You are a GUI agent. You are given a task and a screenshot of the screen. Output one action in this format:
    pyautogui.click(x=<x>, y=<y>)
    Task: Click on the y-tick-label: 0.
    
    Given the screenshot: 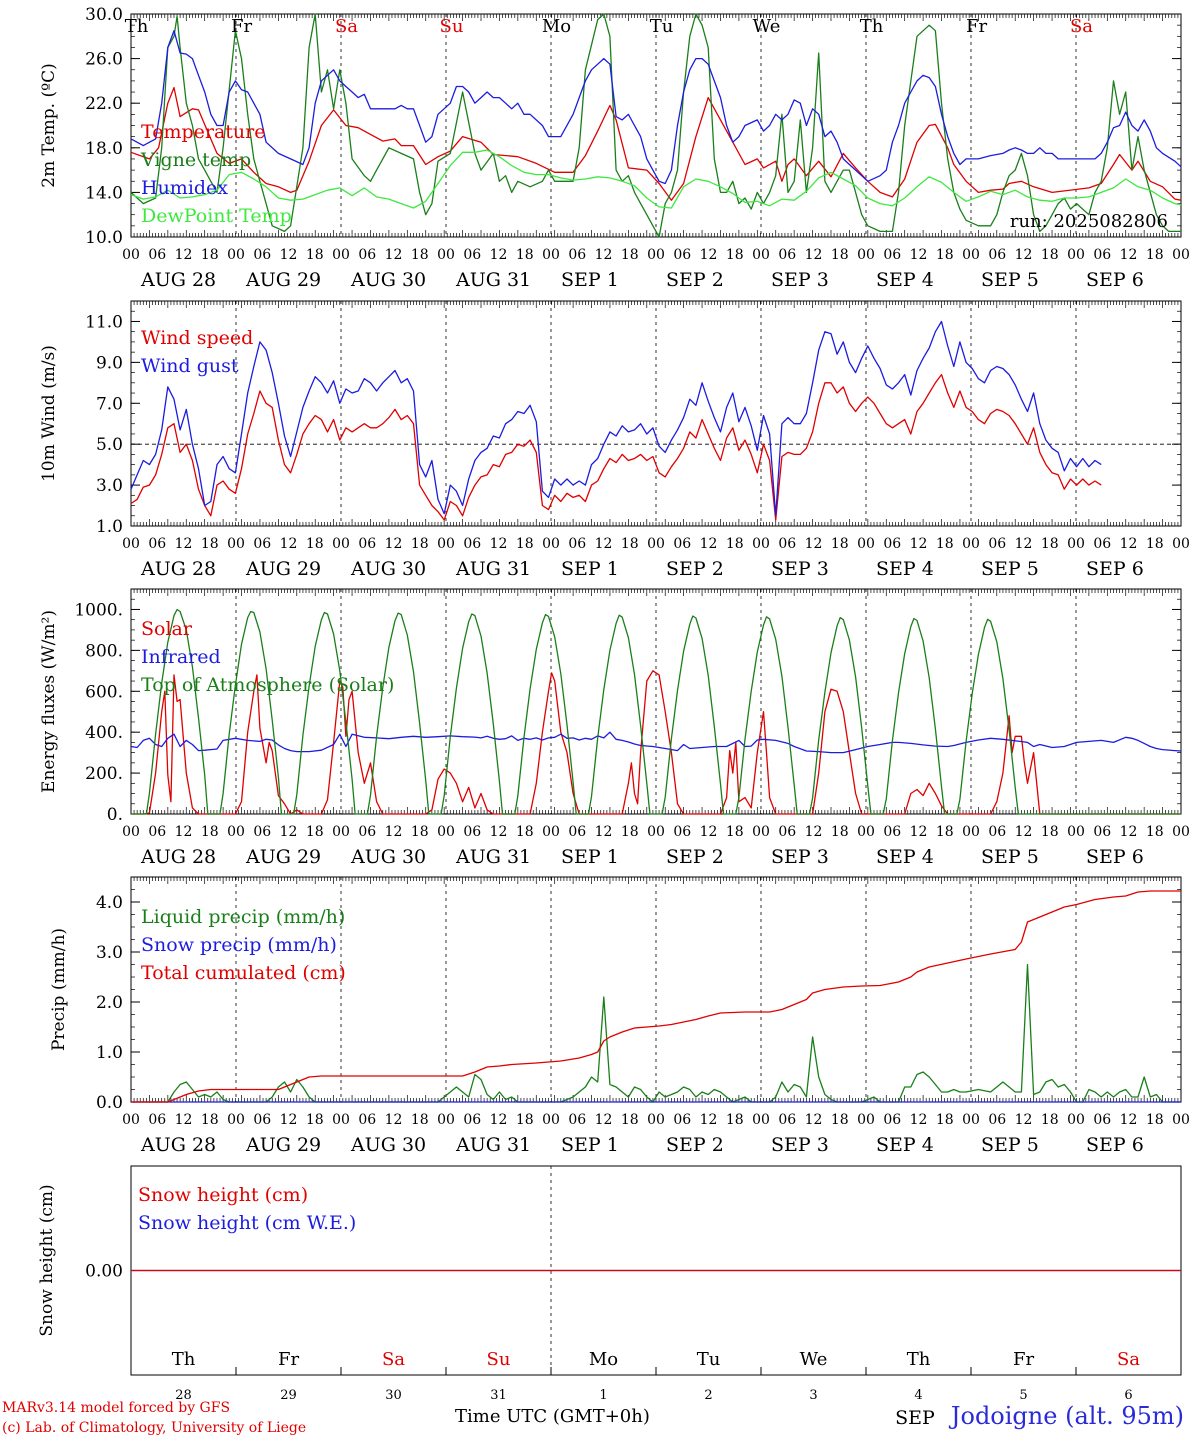 What is the action you would take?
    pyautogui.click(x=115, y=815)
    